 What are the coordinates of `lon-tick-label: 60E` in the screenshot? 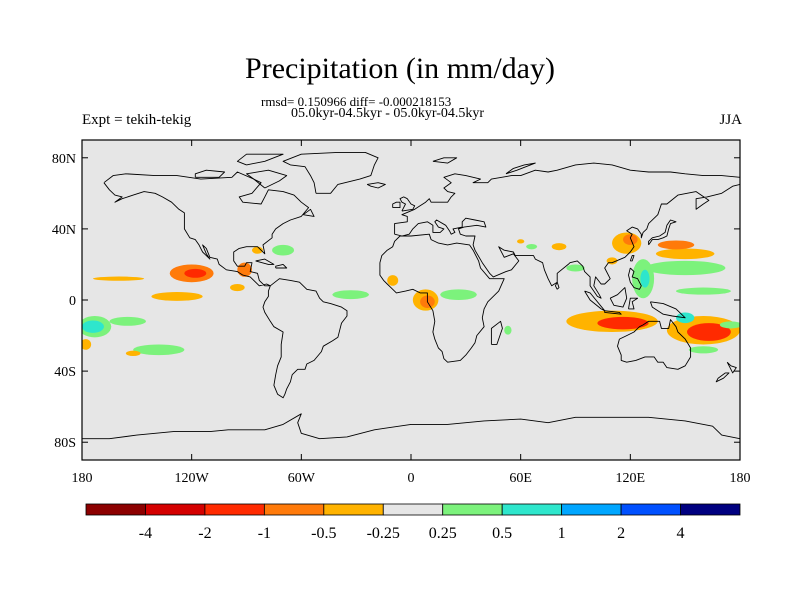 It's located at (520, 478).